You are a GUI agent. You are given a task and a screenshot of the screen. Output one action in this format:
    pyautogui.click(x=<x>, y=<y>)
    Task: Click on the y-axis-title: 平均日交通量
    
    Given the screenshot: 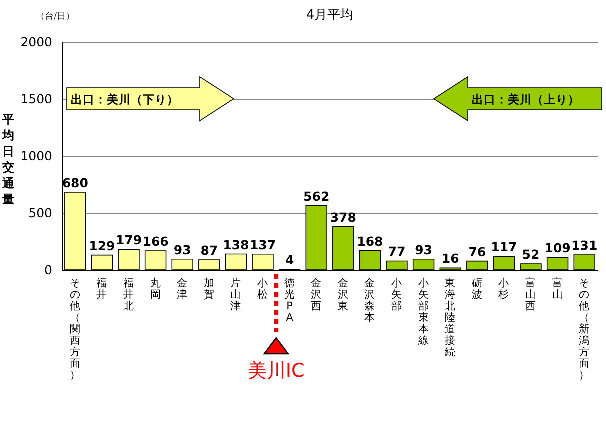 What is the action you would take?
    pyautogui.click(x=9, y=159)
    